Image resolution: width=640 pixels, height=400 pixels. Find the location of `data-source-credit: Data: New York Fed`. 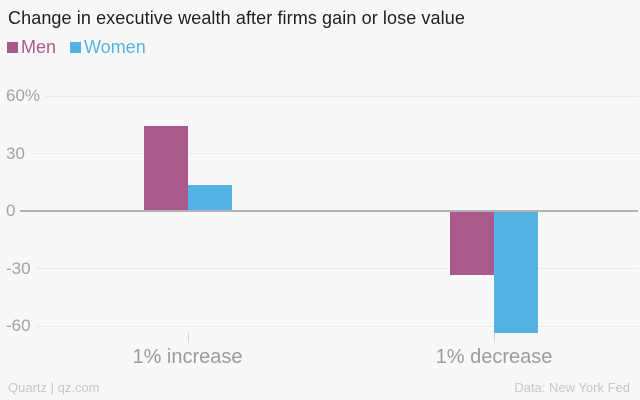

data-source-credit: Data: New York Fed is located at coordinates (572, 387).